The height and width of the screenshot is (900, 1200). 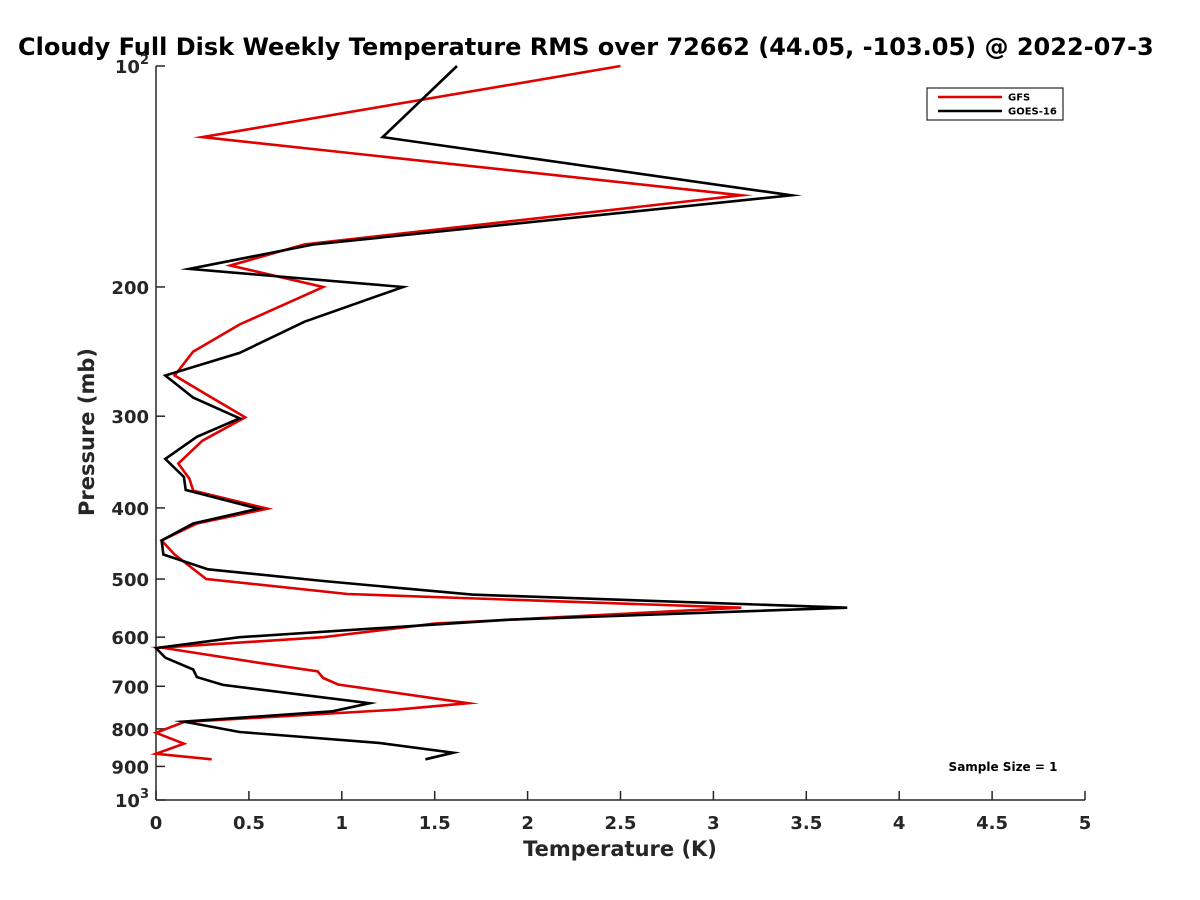 What do you see at coordinates (156, 823) in the screenshot?
I see `x-tick-label: 0` at bounding box center [156, 823].